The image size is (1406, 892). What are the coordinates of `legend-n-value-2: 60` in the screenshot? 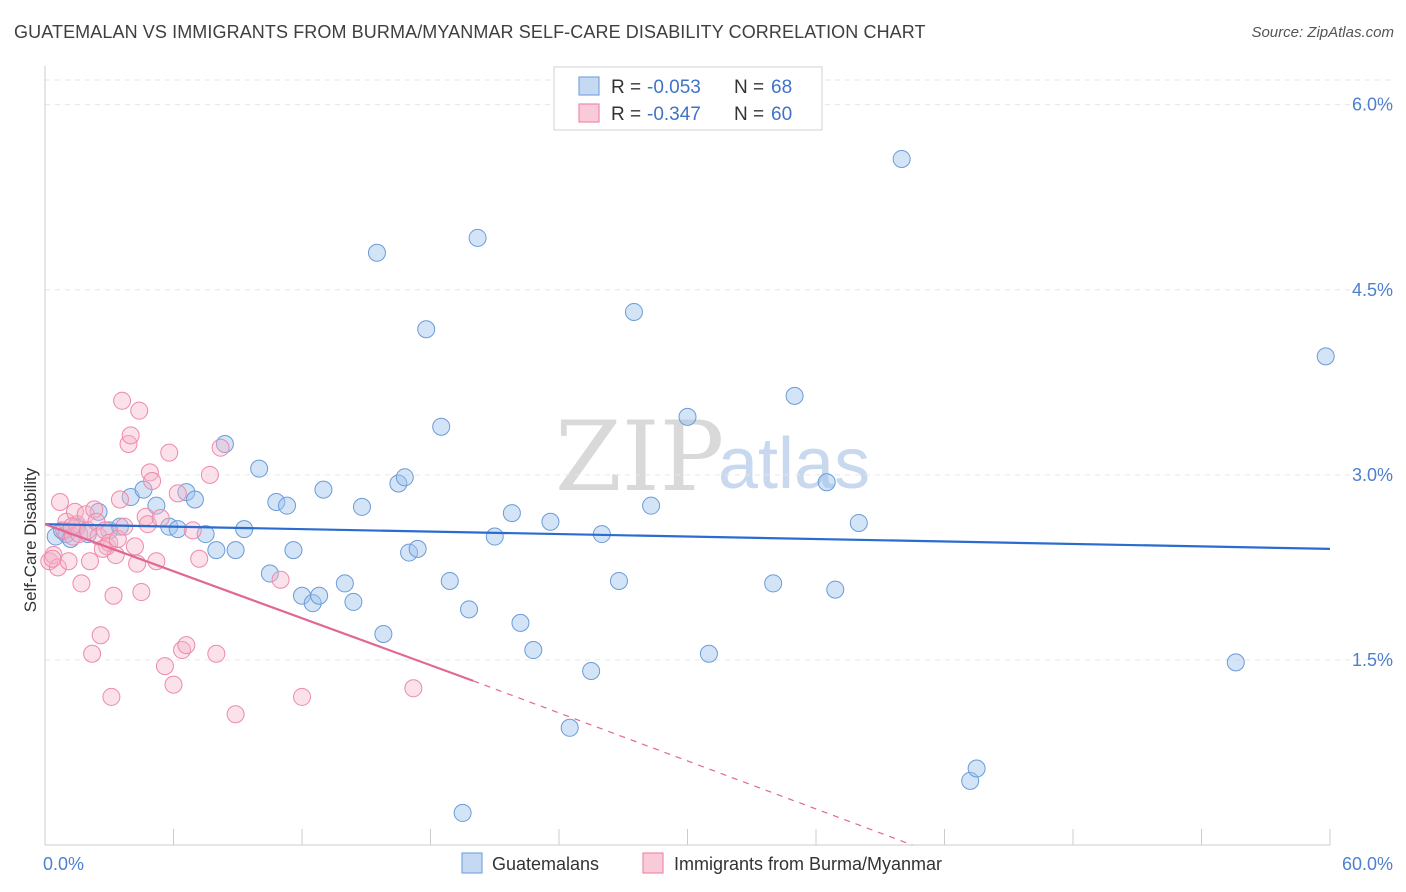 It's located at (781, 114).